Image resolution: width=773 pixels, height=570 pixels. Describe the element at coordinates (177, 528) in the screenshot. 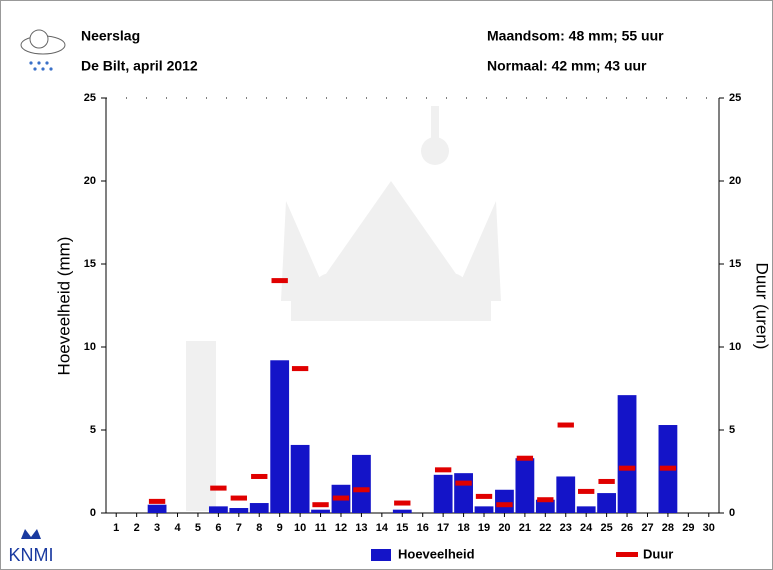

I see `x-tick-label: 4` at that location.